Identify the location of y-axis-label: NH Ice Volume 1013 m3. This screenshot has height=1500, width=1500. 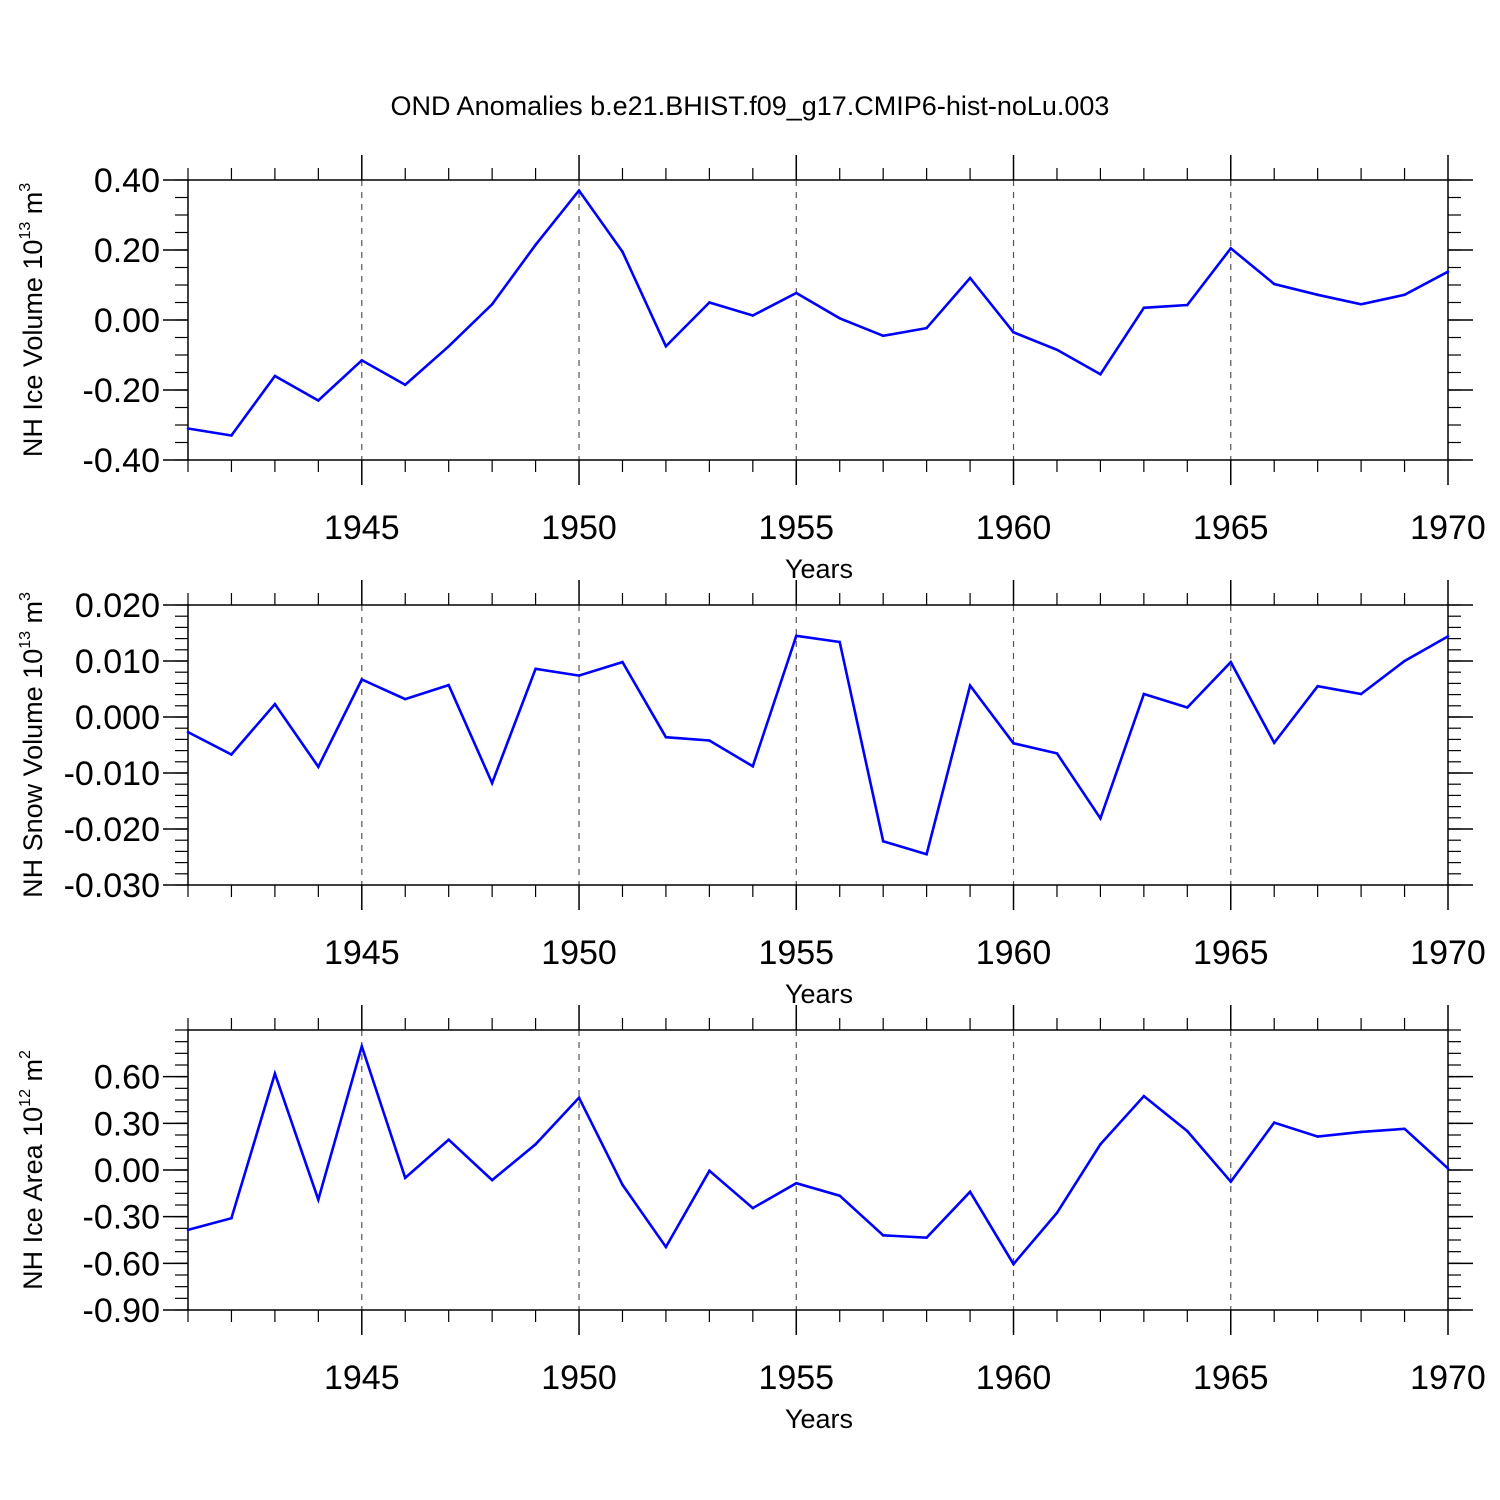
(32, 320).